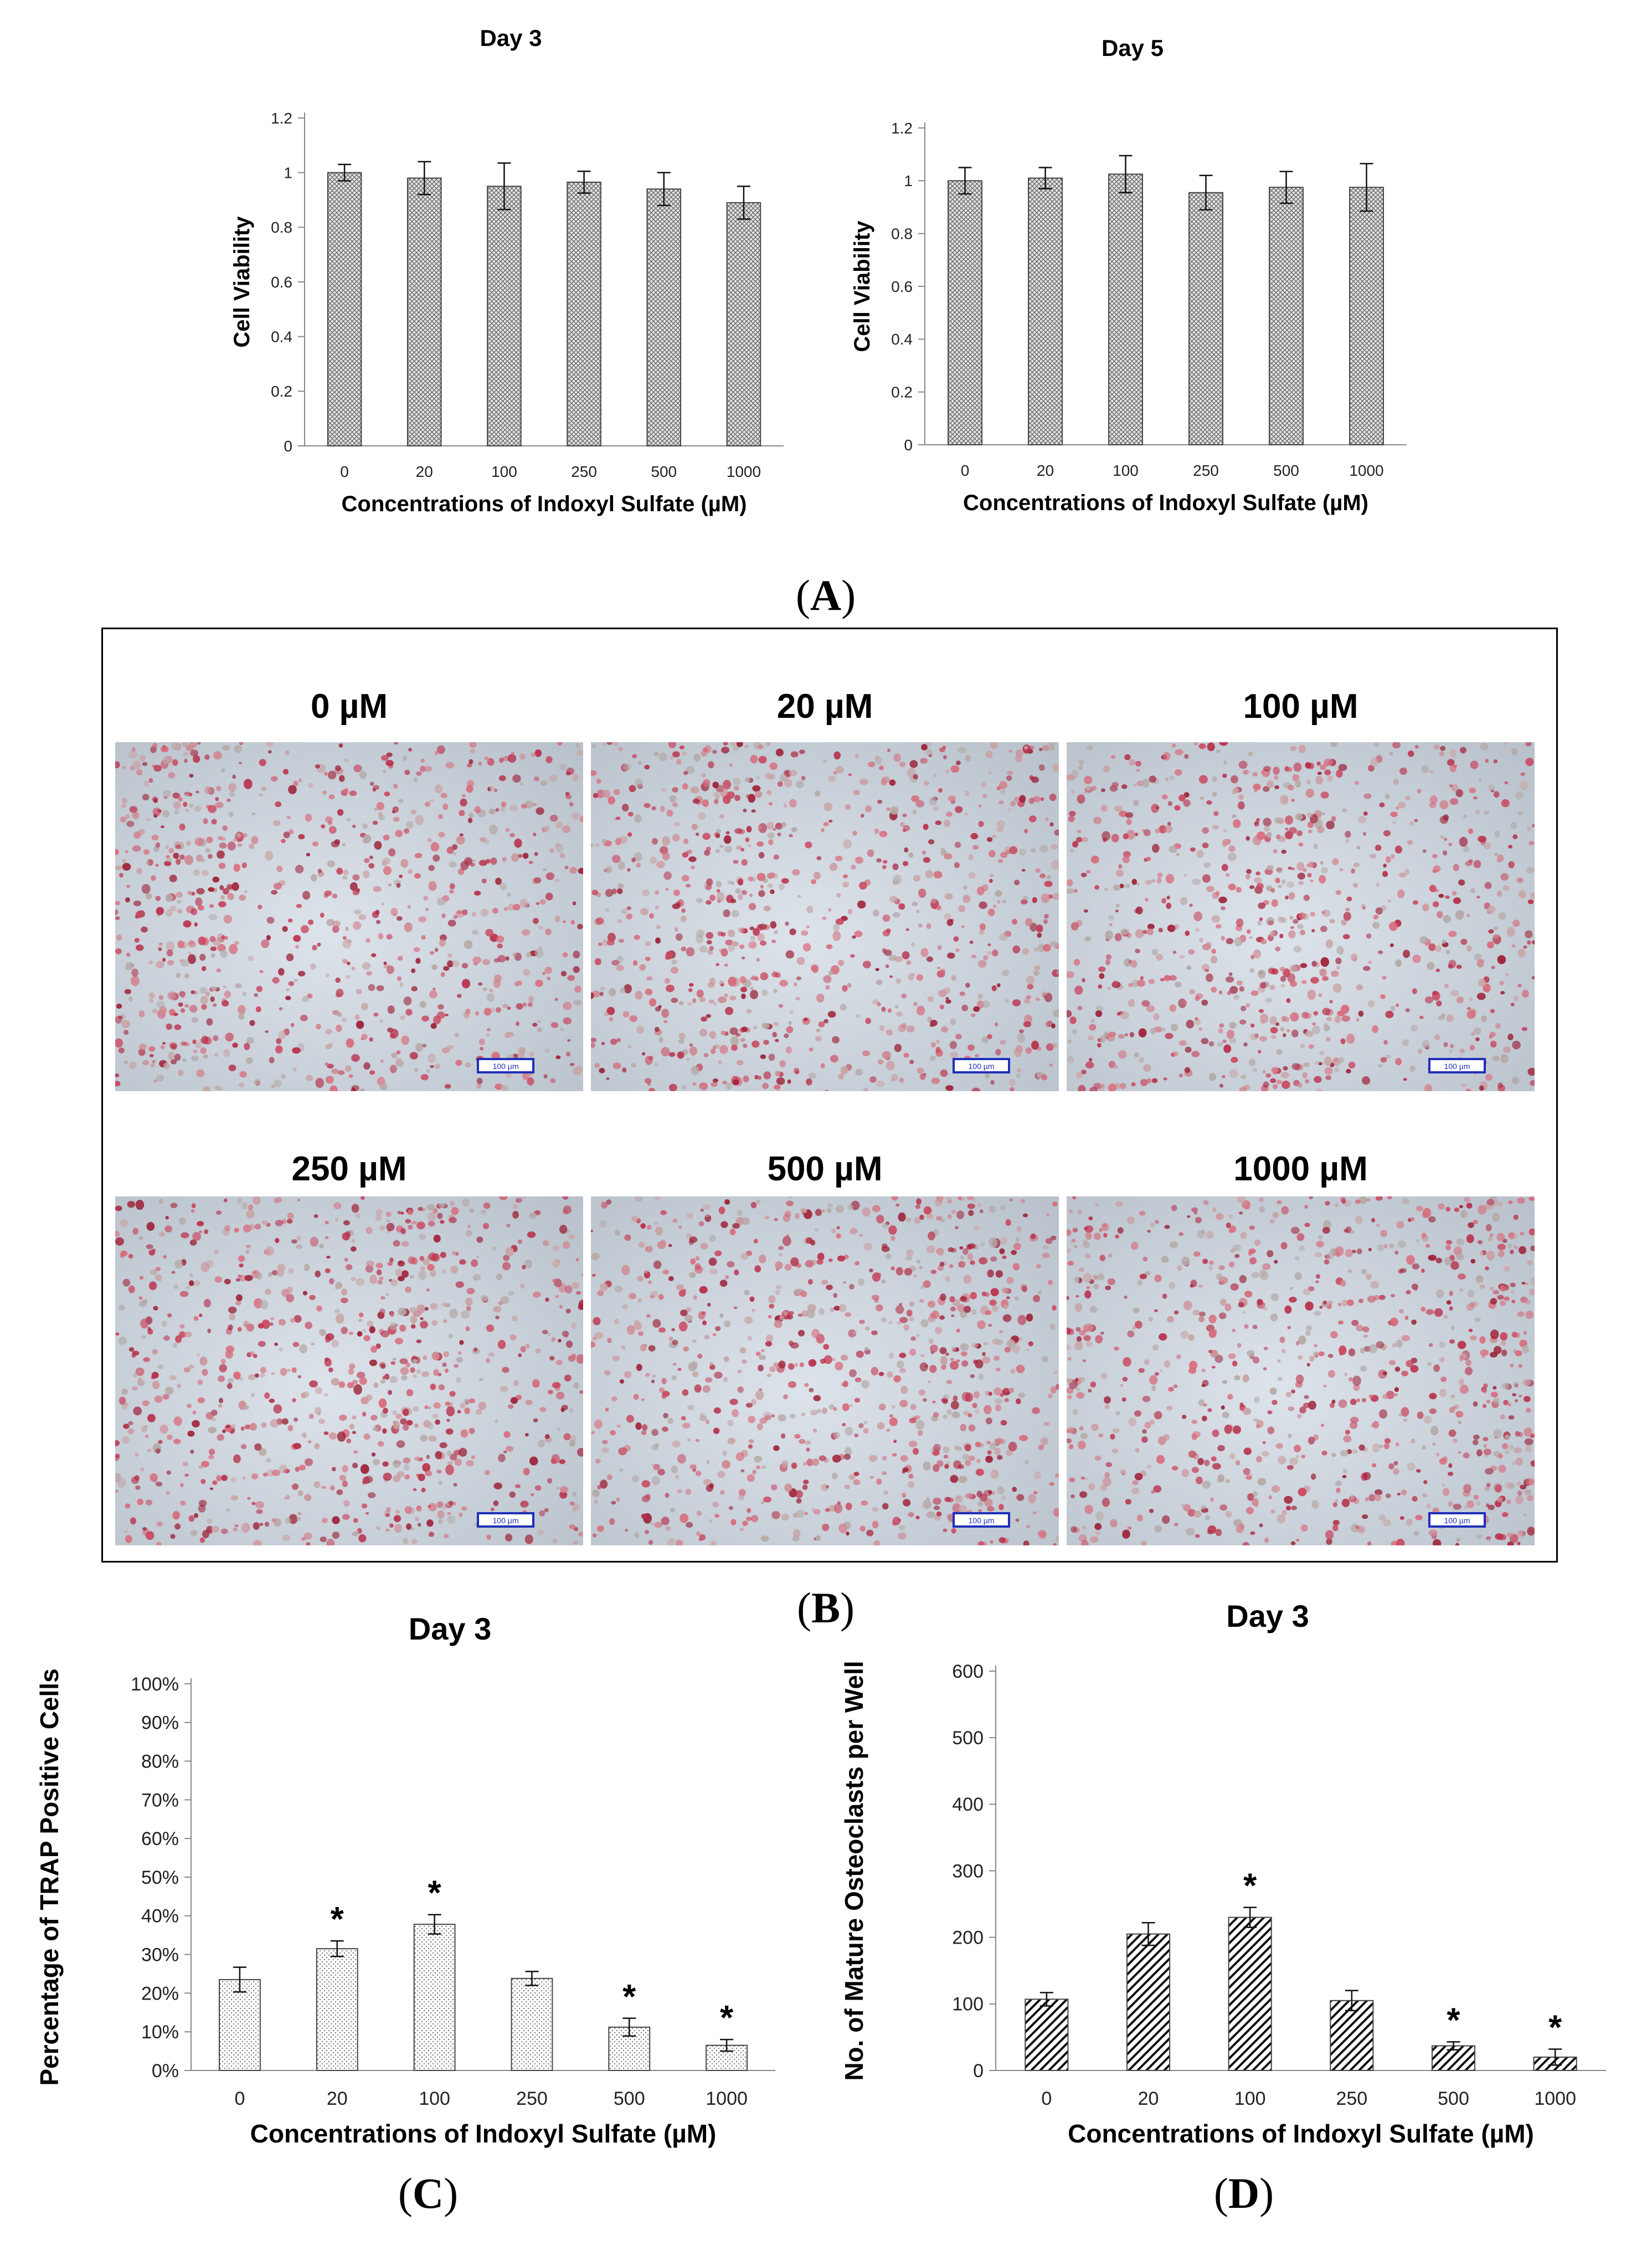 The width and height of the screenshot is (1652, 2261). What do you see at coordinates (428, 2193) in the screenshot?
I see `panel-label-c: (C)` at bounding box center [428, 2193].